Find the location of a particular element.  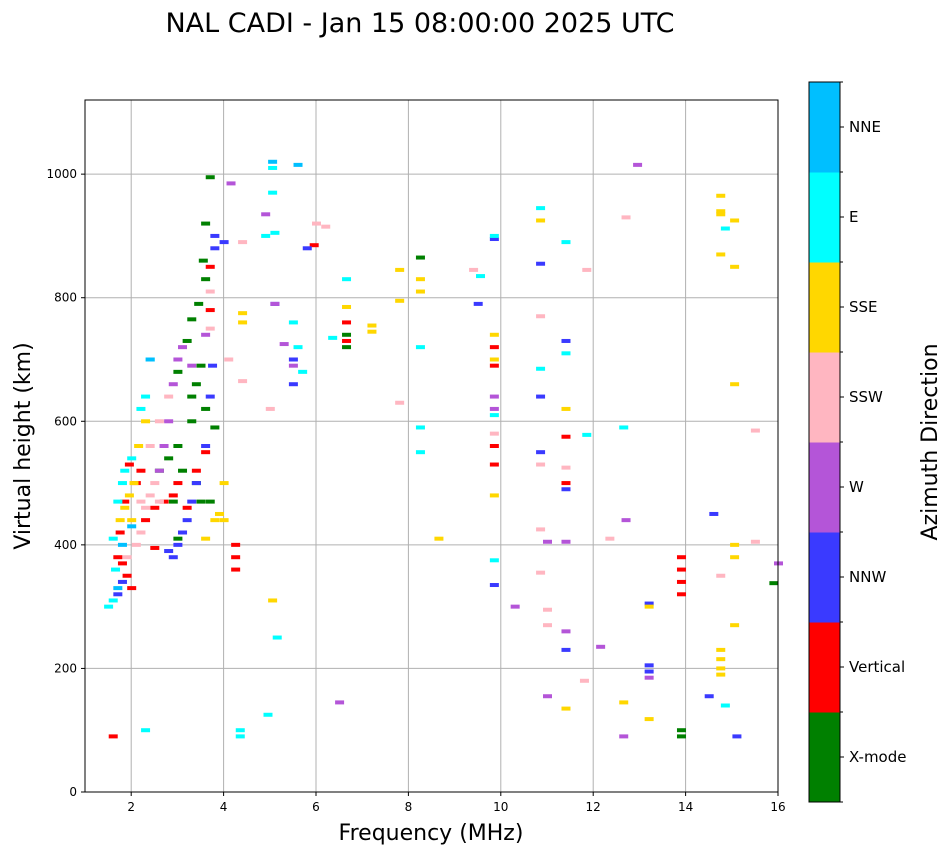

y-tick-label: 200 is located at coordinates (65, 668).